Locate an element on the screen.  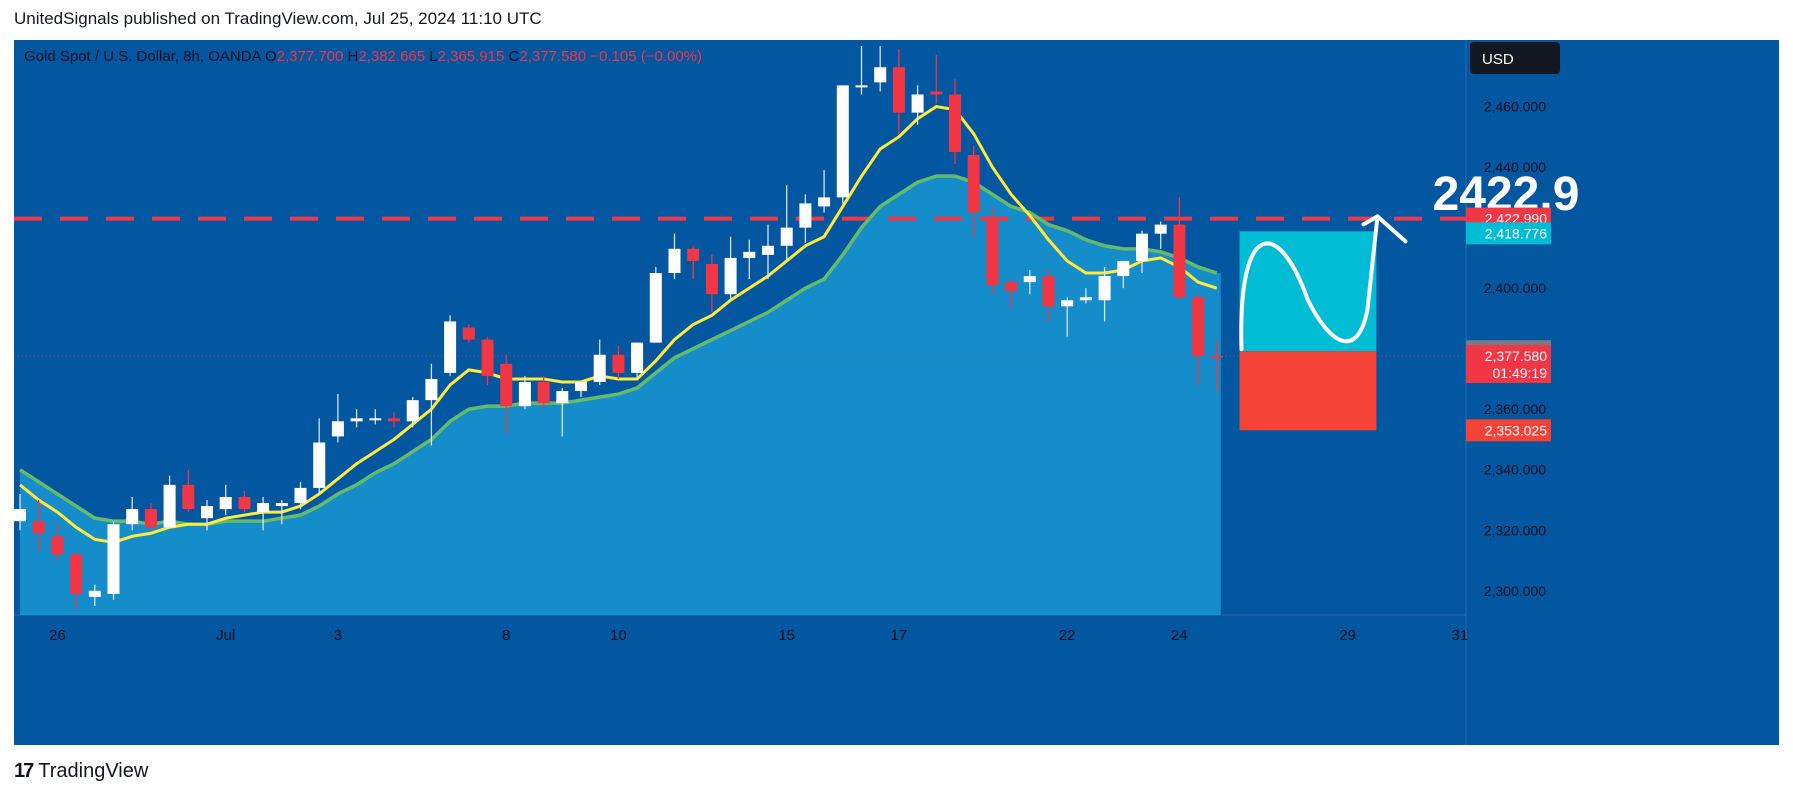
x-tick-label: Jul is located at coordinates (225, 635).